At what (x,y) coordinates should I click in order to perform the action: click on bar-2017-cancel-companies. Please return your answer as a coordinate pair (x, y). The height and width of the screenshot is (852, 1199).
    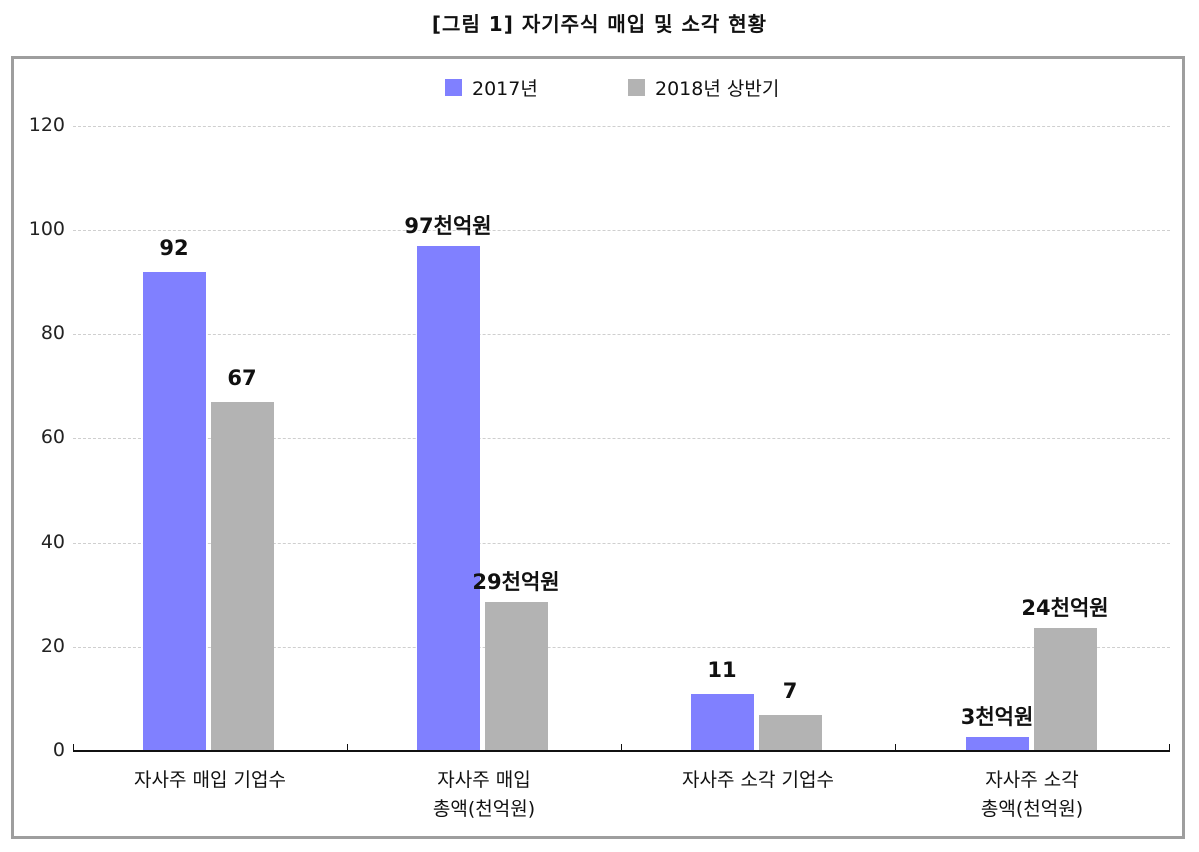
    Looking at the image, I should click on (722, 722).